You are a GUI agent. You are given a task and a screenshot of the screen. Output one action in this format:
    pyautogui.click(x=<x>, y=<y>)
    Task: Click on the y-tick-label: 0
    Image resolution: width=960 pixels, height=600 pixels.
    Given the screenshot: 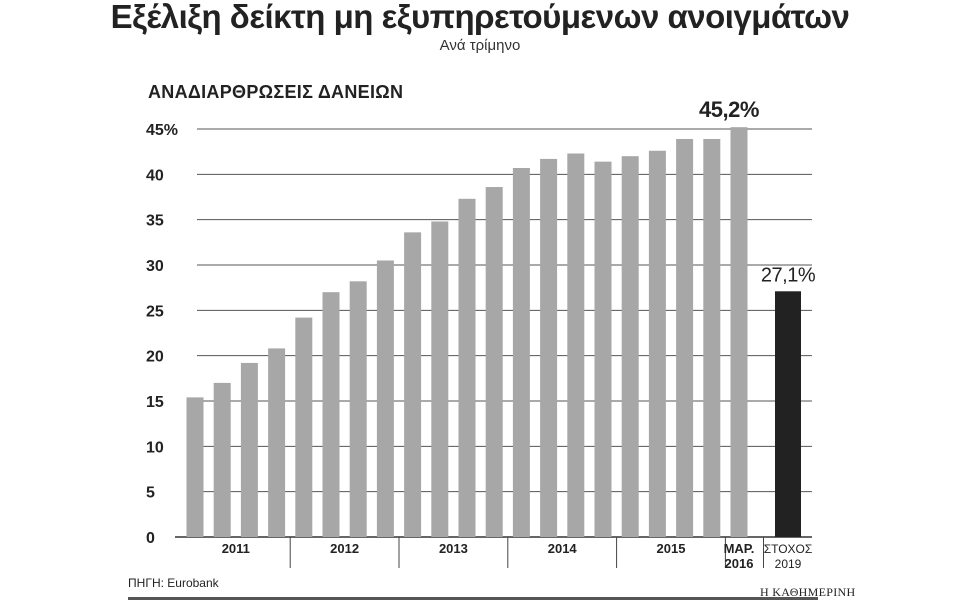 What is the action you would take?
    pyautogui.click(x=150, y=538)
    